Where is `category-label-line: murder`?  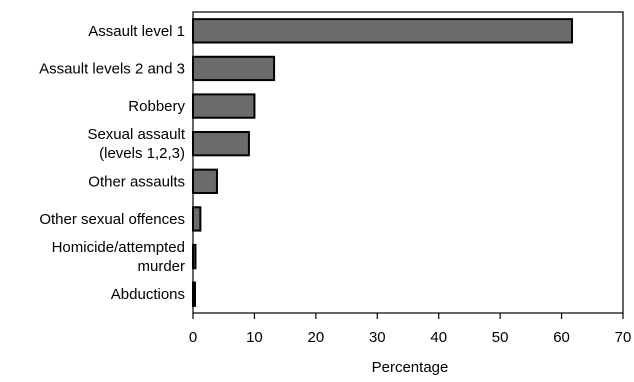 category-label-line: murder is located at coordinates (161, 266).